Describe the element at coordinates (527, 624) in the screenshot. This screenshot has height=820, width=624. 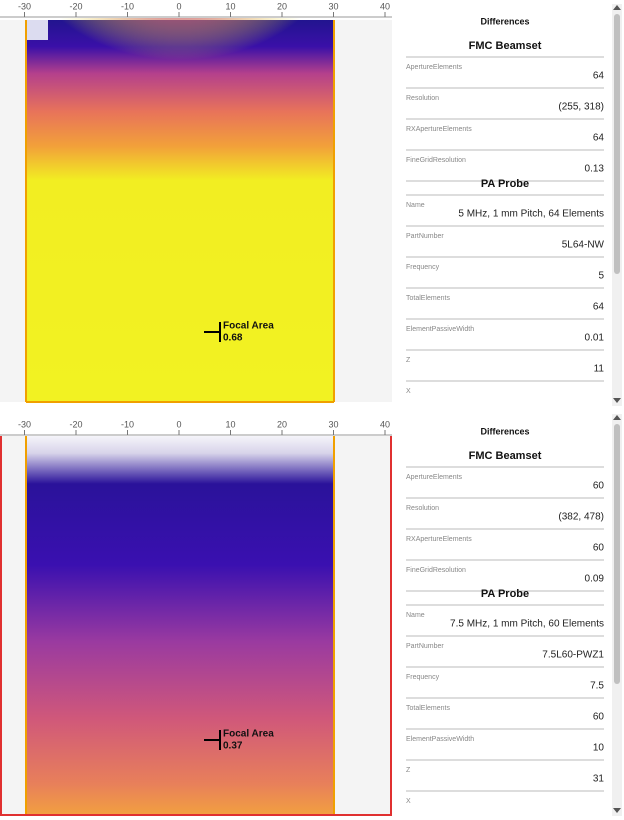
I see `property-value: 7.5 MHz, 1 mm Pitch, 60 Elements` at that location.